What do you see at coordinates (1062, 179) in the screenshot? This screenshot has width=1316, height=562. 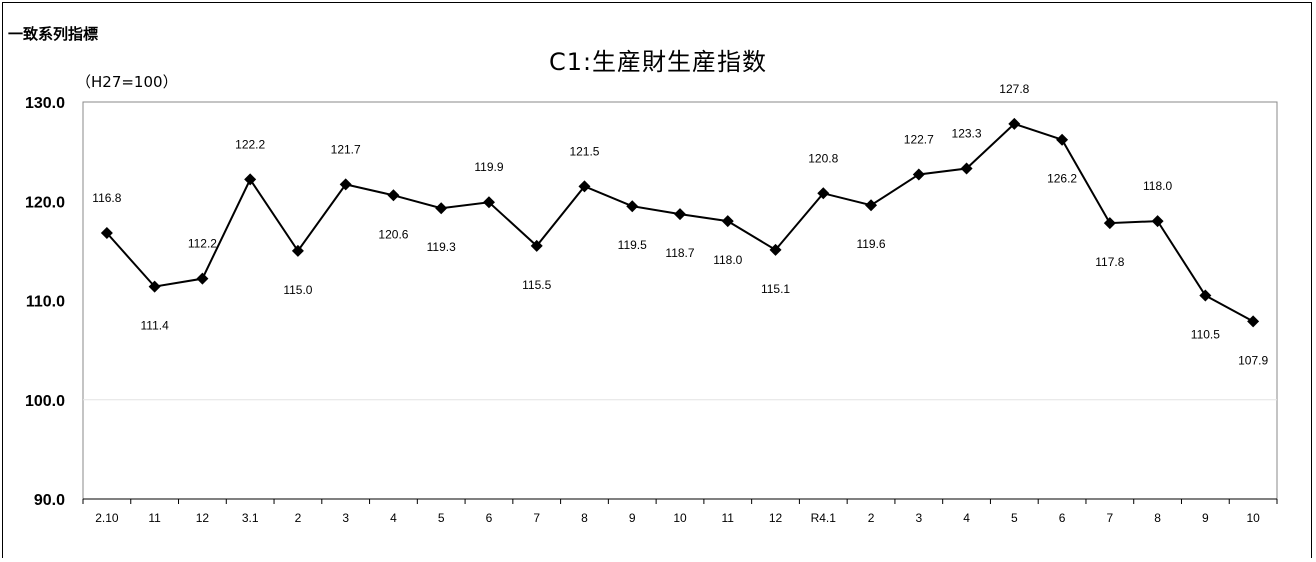 I see `data-label: 126.2` at bounding box center [1062, 179].